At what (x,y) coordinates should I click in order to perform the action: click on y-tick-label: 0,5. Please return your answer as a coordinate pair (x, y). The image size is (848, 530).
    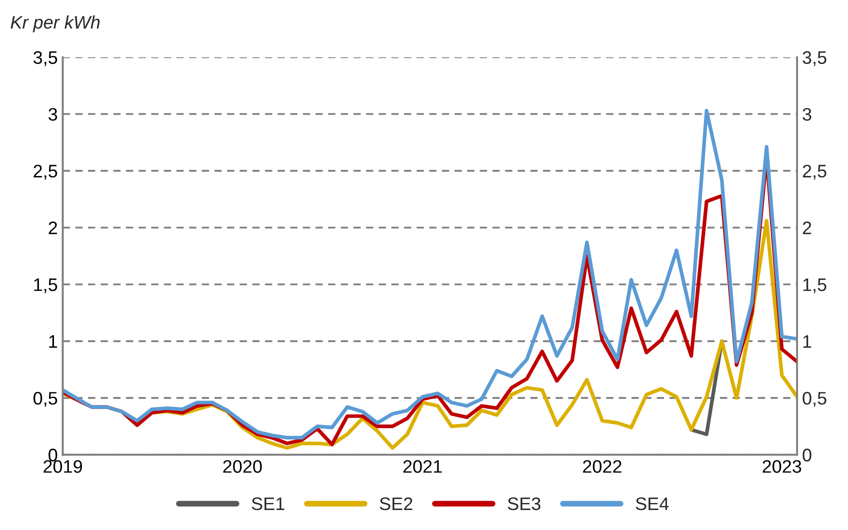
    Looking at the image, I should click on (46, 399).